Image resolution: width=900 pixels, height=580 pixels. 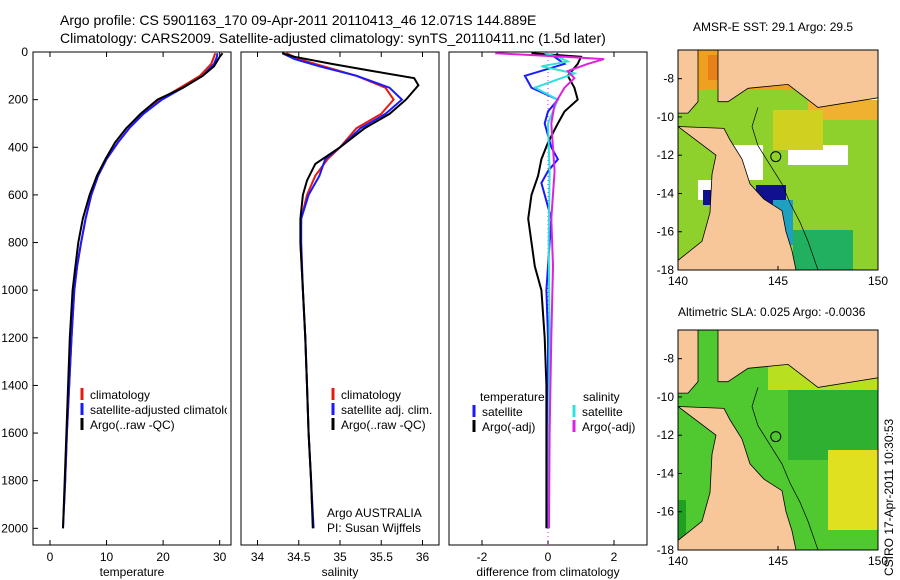 What do you see at coordinates (668, 79) in the screenshot?
I see `sst-ytick-label: -8` at bounding box center [668, 79].